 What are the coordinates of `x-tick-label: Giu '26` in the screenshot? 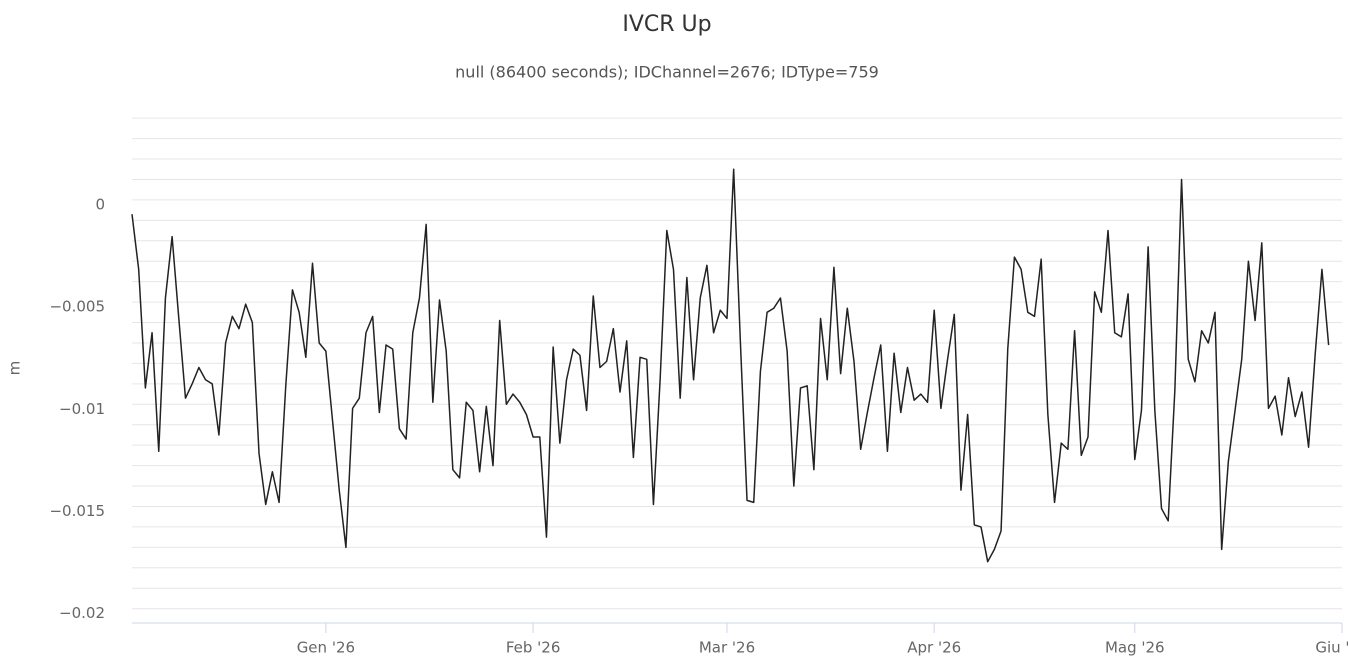 It's located at (1331, 648).